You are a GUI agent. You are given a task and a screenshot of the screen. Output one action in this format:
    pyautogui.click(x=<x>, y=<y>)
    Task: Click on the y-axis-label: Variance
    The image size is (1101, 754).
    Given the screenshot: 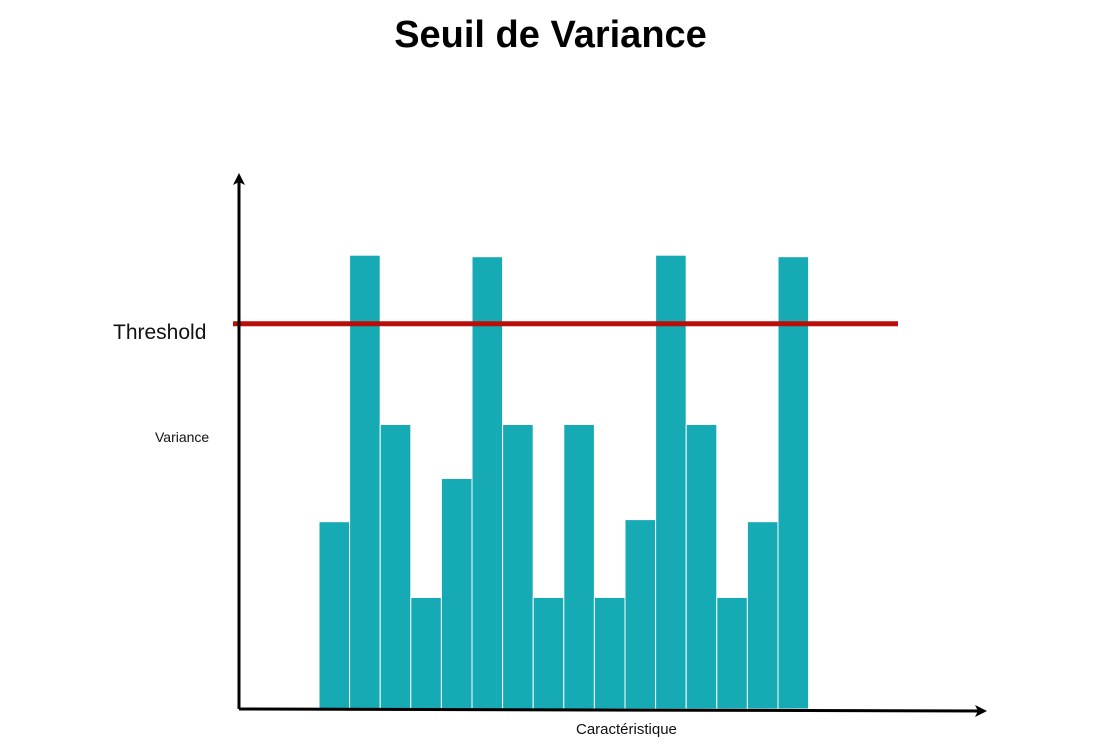 What is the action you would take?
    pyautogui.click(x=182, y=437)
    